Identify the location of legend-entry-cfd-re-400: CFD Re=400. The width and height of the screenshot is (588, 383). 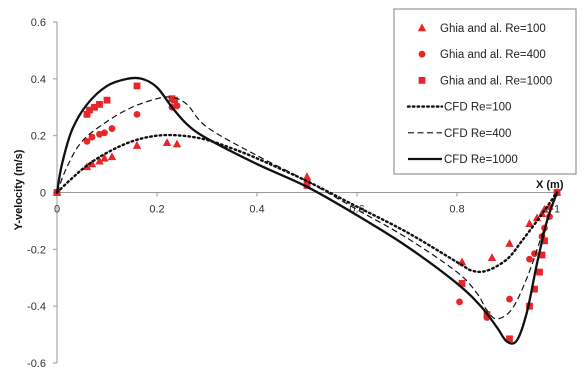
(459, 134).